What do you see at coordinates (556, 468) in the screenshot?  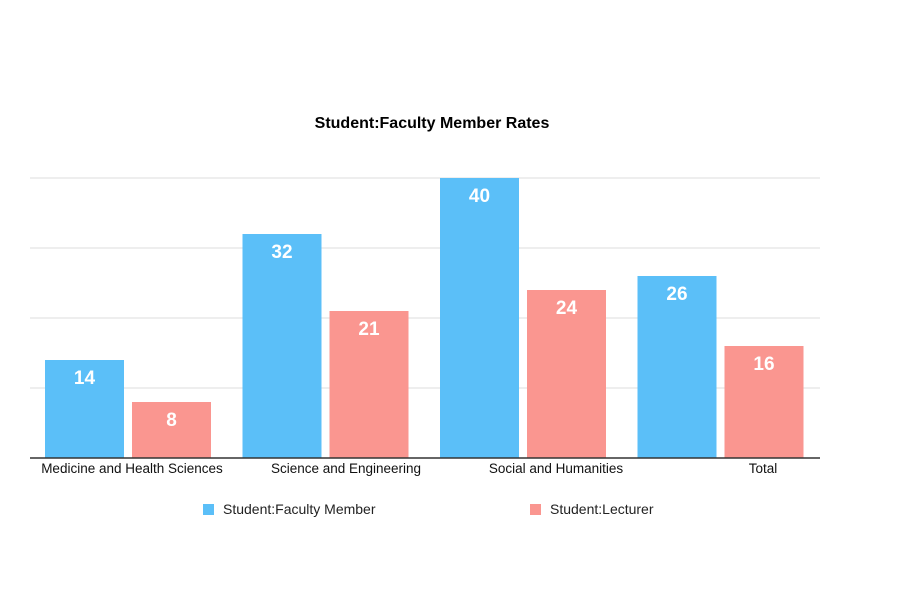 I see `category-label-2: Social and Humanities` at bounding box center [556, 468].